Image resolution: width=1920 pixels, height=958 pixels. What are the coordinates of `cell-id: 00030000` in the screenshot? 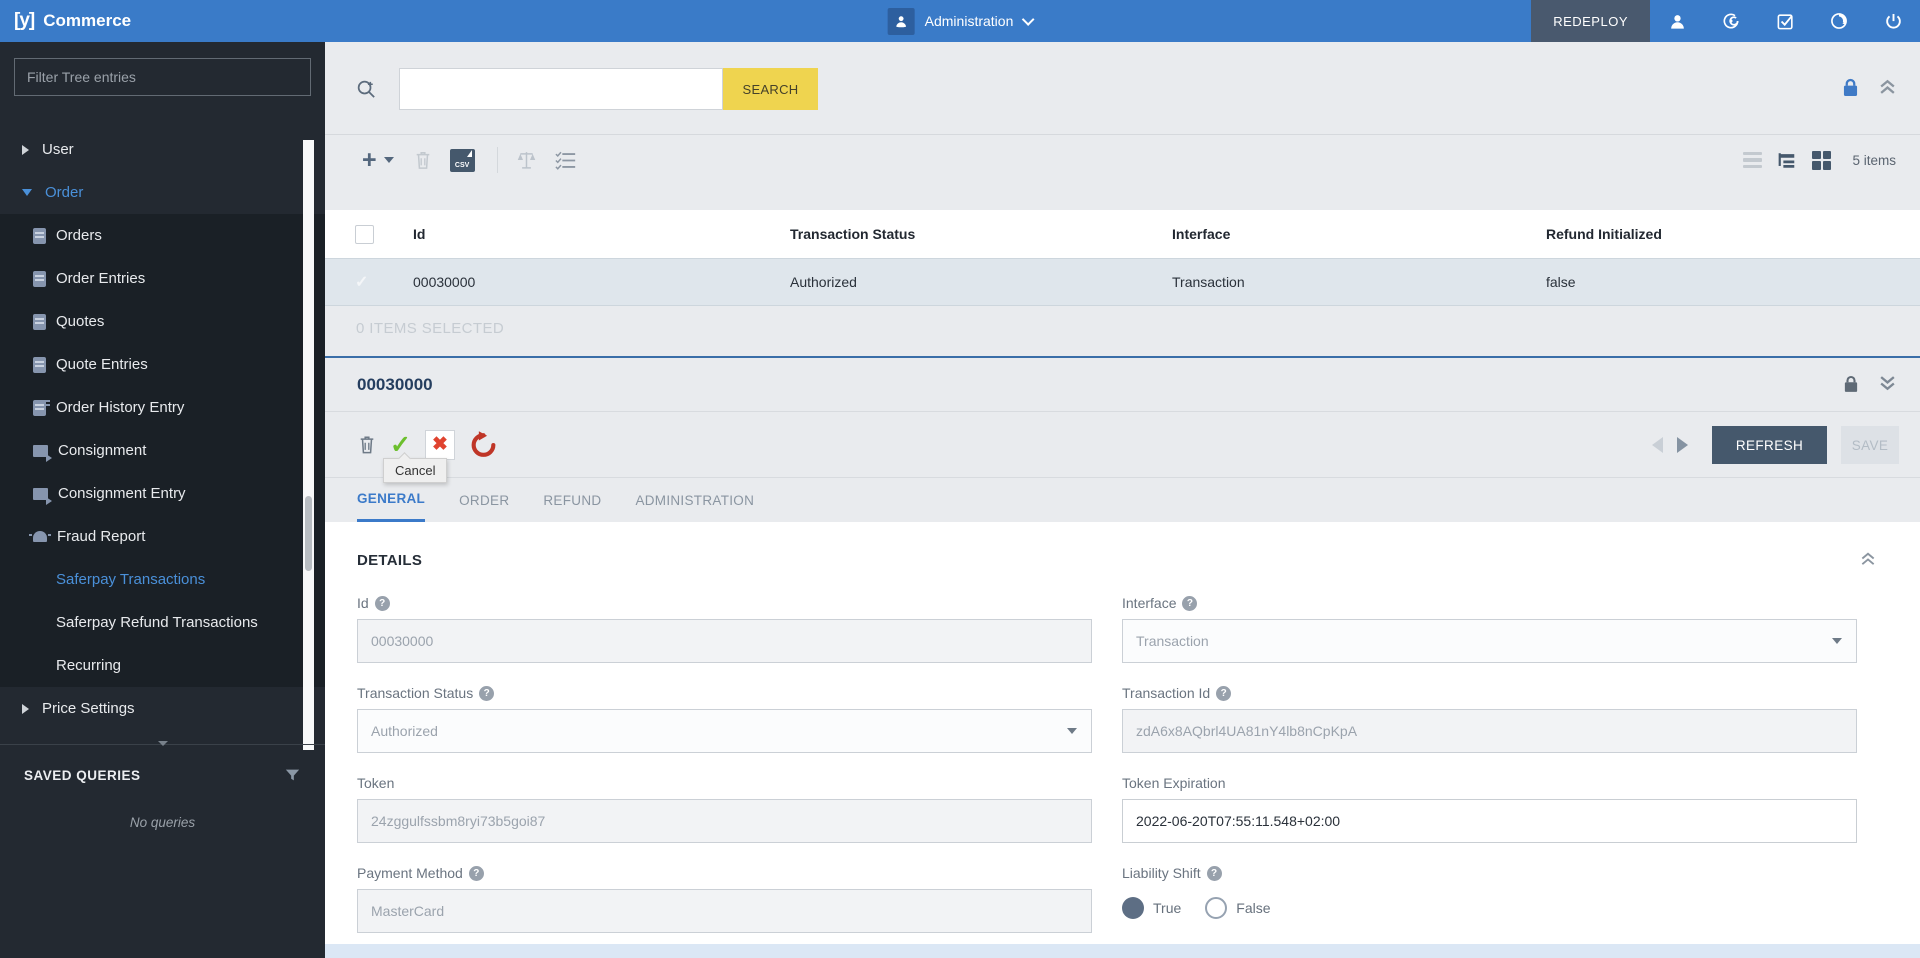 It's located at (444, 282).